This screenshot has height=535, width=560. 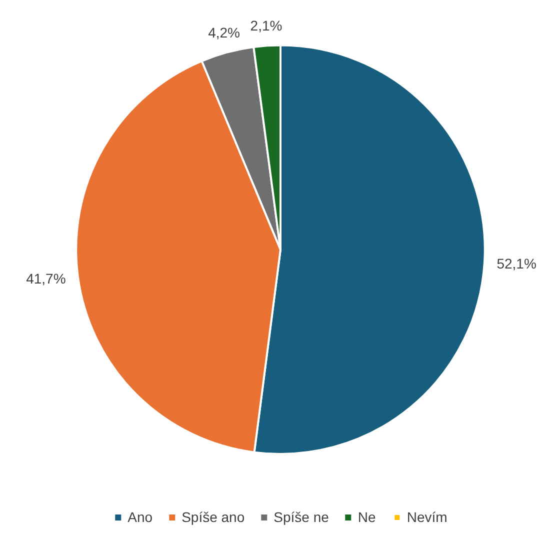 What do you see at coordinates (266, 26) in the screenshot?
I see `data-label: 2,1%` at bounding box center [266, 26].